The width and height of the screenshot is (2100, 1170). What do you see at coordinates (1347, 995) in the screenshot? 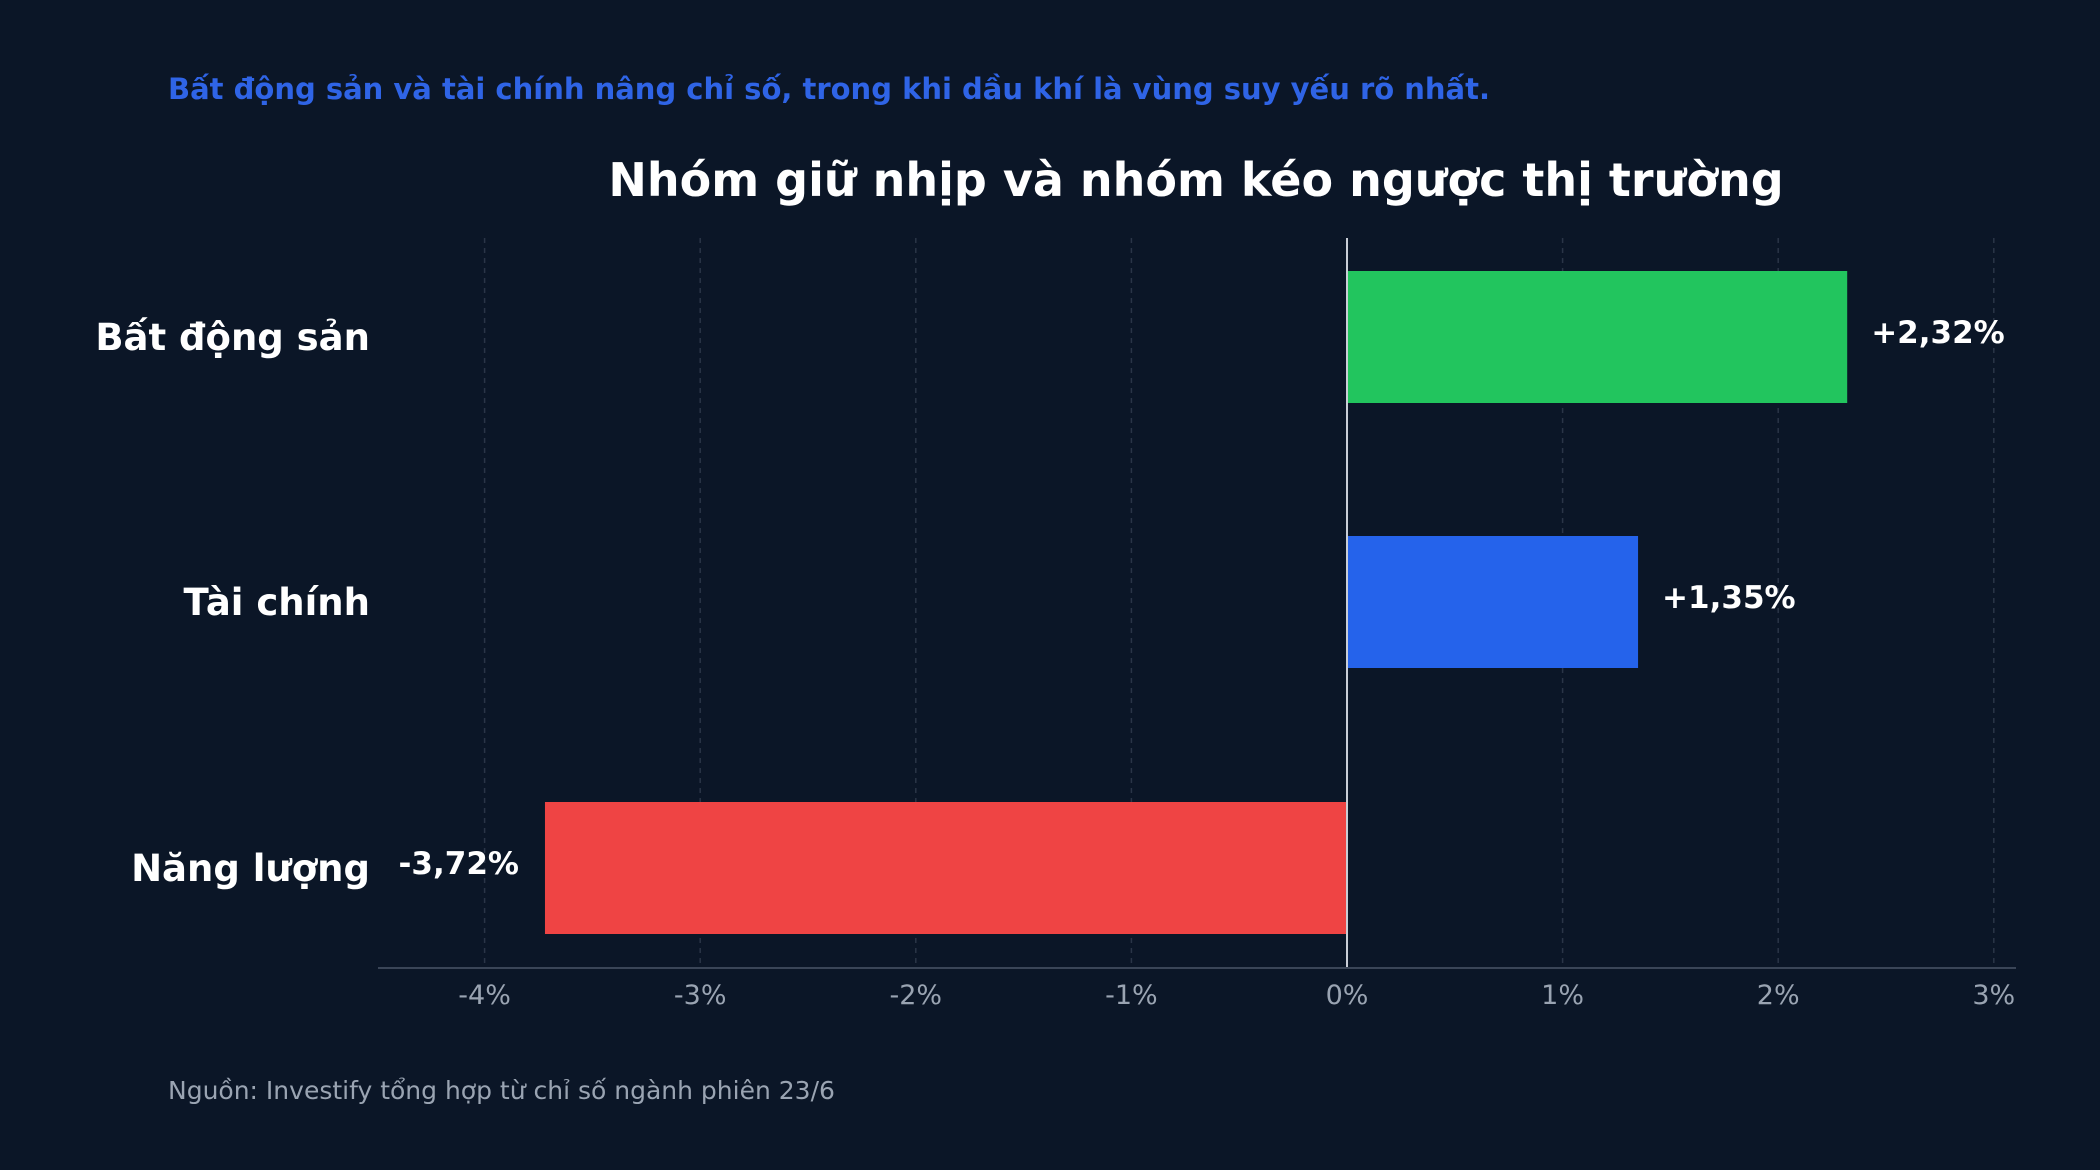
I see `x-tick-label: 0%` at bounding box center [1347, 995].